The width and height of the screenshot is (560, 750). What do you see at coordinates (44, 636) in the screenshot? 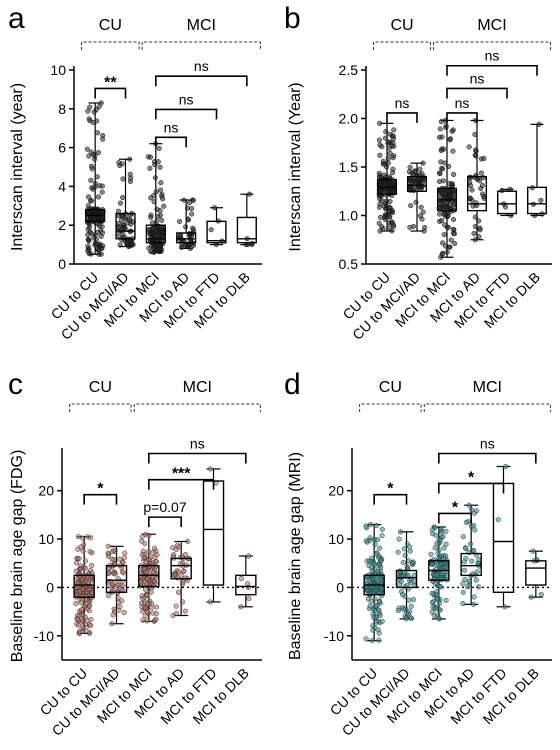
I see `y-tick-label: -10` at bounding box center [44, 636].